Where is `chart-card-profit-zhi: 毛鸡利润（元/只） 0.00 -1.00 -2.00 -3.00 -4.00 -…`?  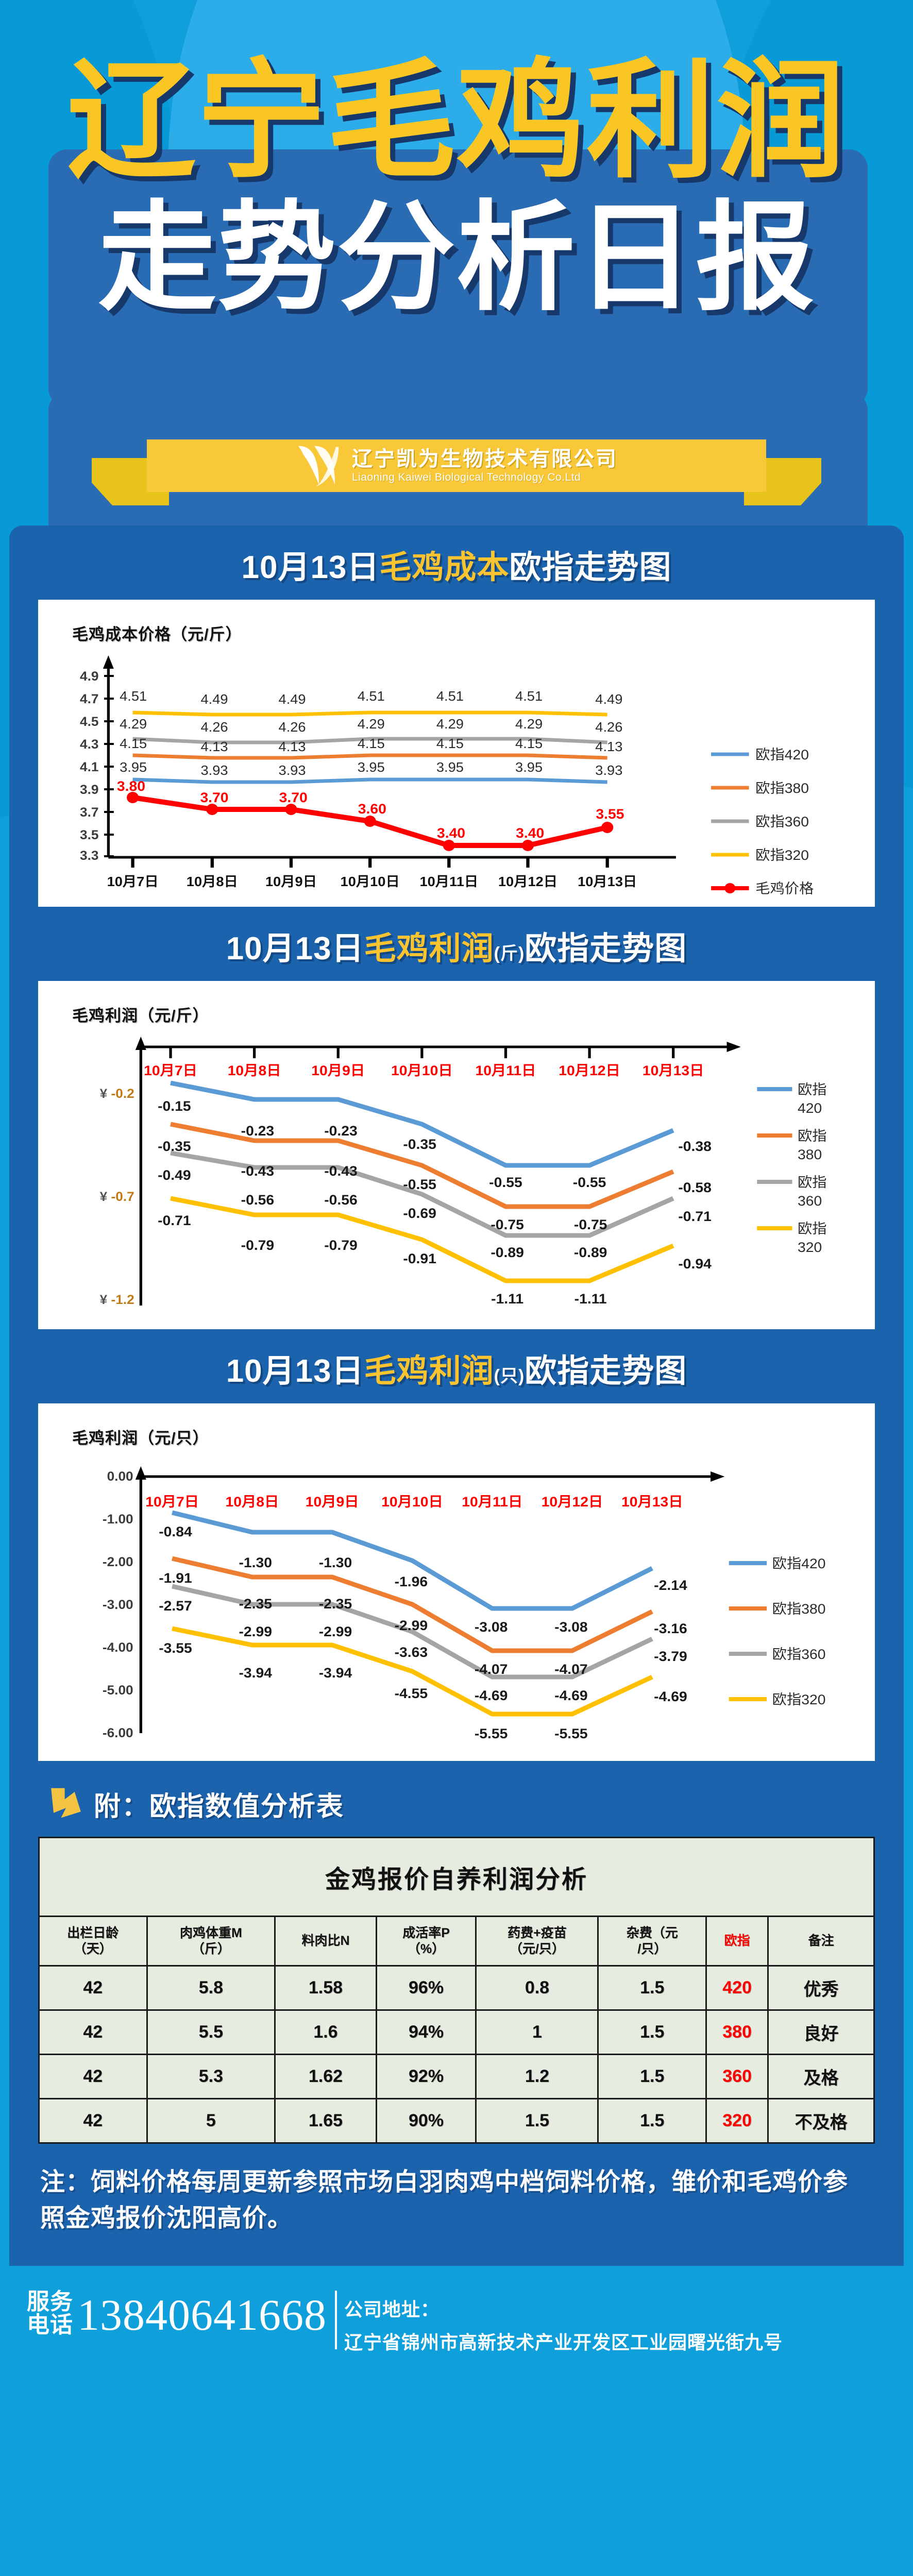
chart-card-profit-zhi: 毛鸡利润（元/只） 0.00 -1.00 -2.00 -3.00 -4.00 -… is located at coordinates (457, 1582).